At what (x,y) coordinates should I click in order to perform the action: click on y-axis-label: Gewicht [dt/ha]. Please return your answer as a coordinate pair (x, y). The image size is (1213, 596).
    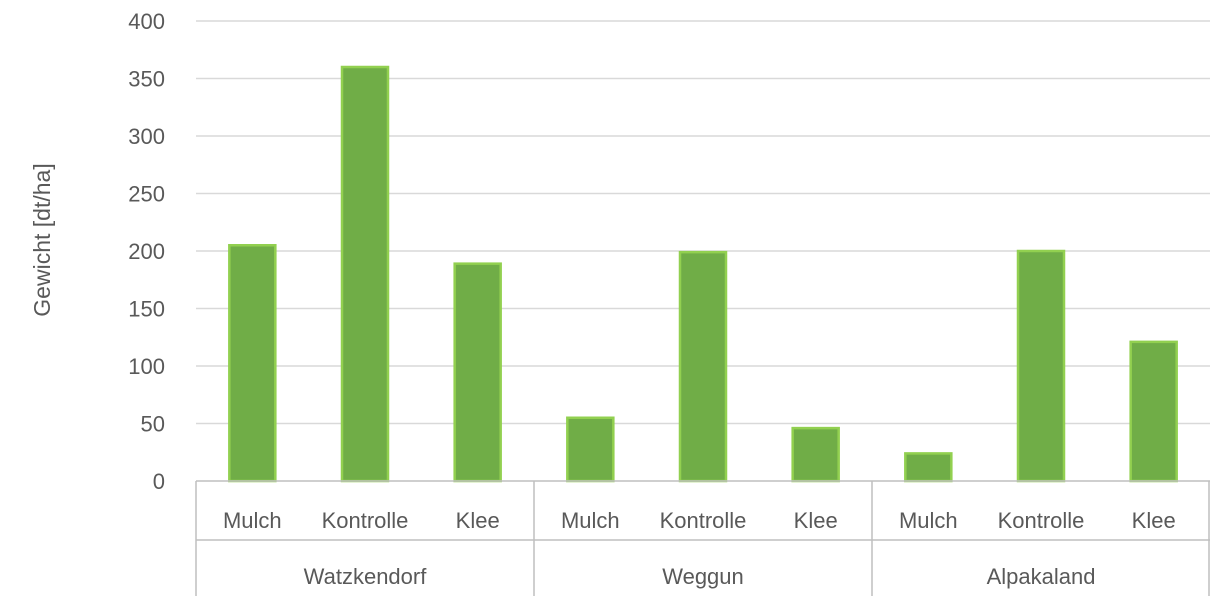
    Looking at the image, I should click on (42, 239).